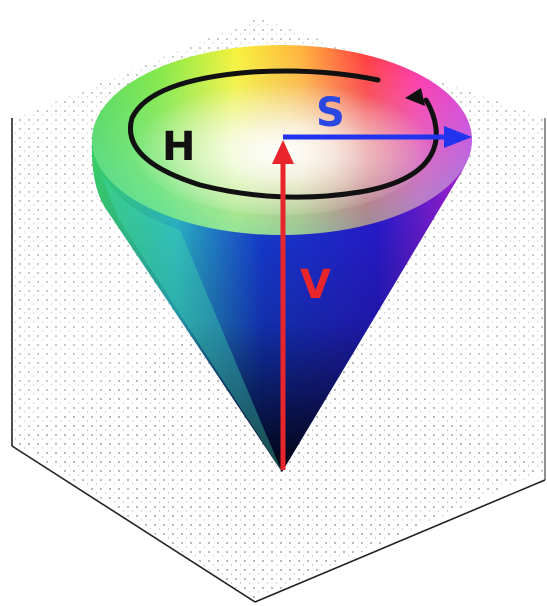  I want to click on saturation-indicator: S, so click(377, 119).